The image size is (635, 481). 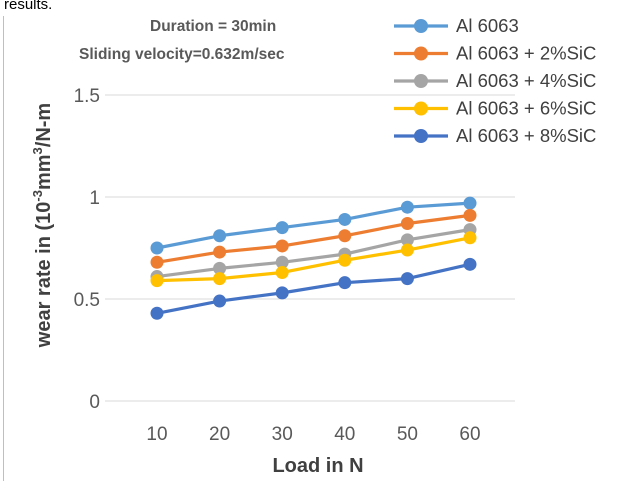 I want to click on y-tick-label: 0.5, so click(x=87, y=300).